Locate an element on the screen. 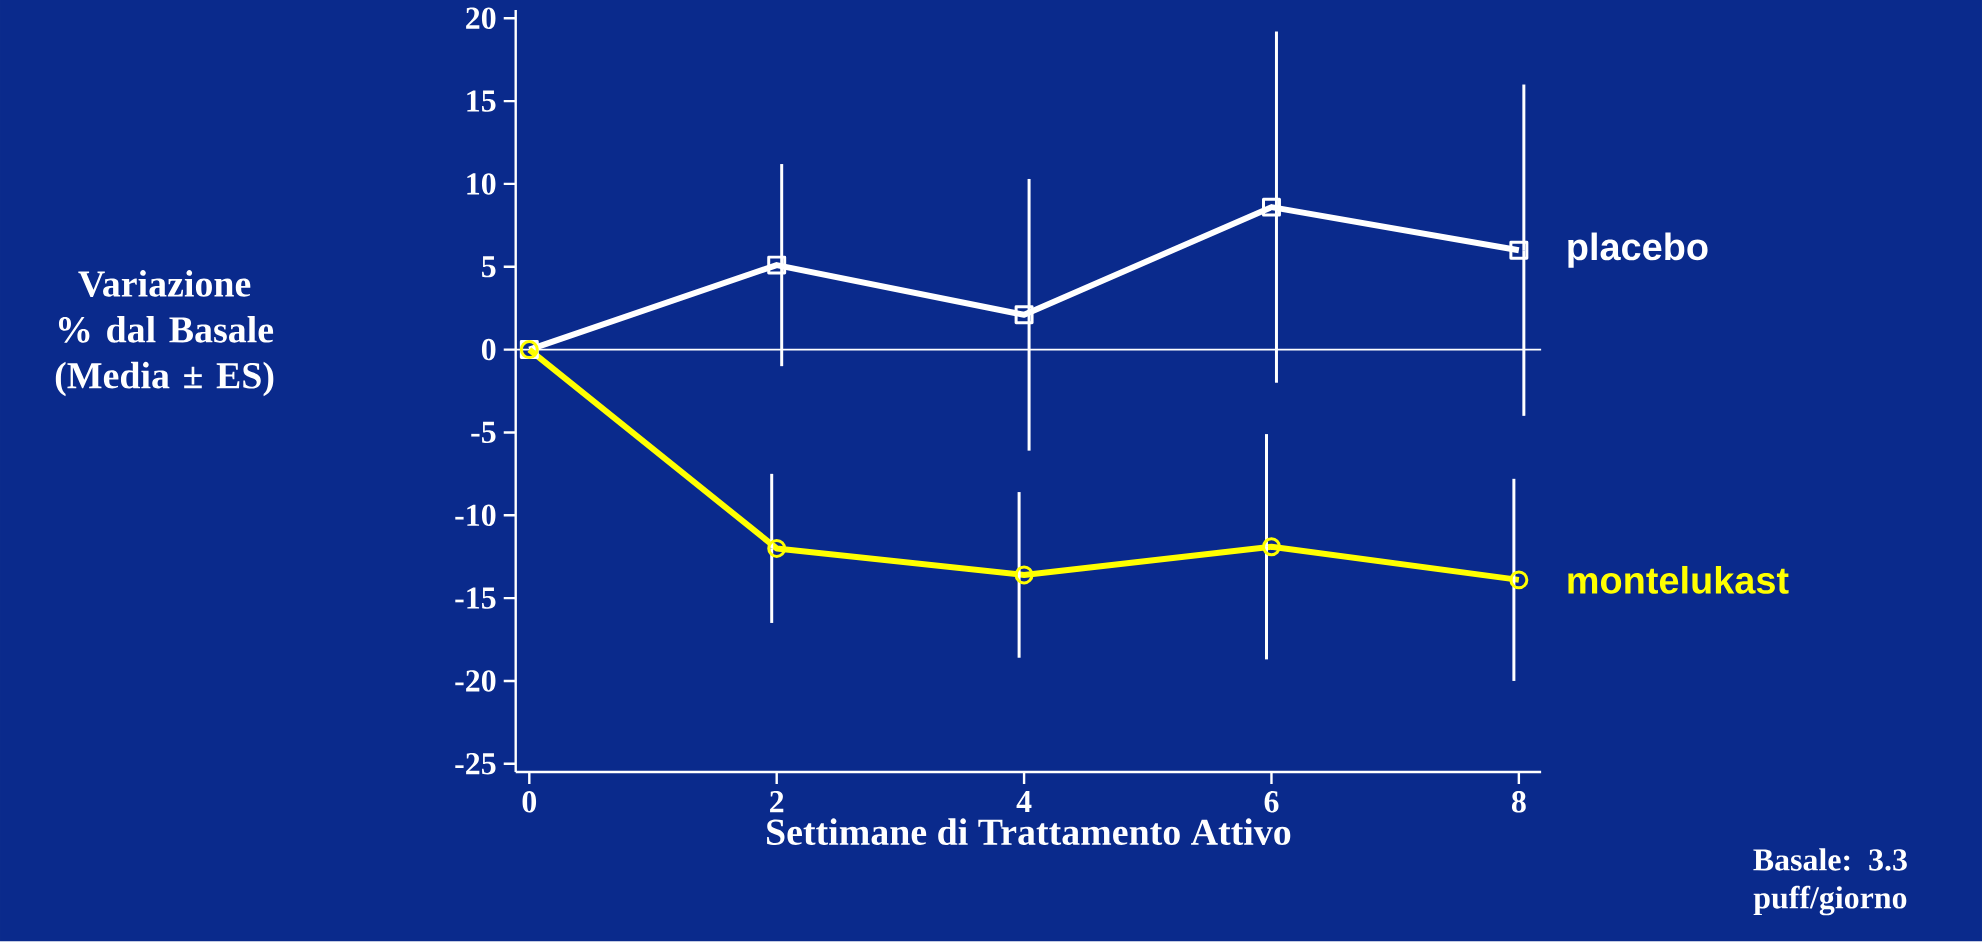 The width and height of the screenshot is (1982, 942). x-tick-label: 6 is located at coordinates (1271, 802).